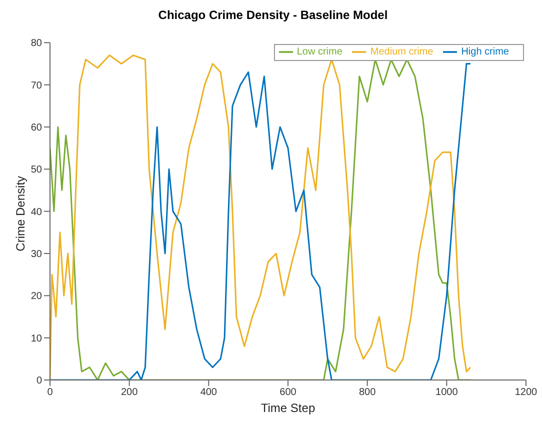  Describe the element at coordinates (36, 128) in the screenshot. I see `y-tick-label: 60` at that location.